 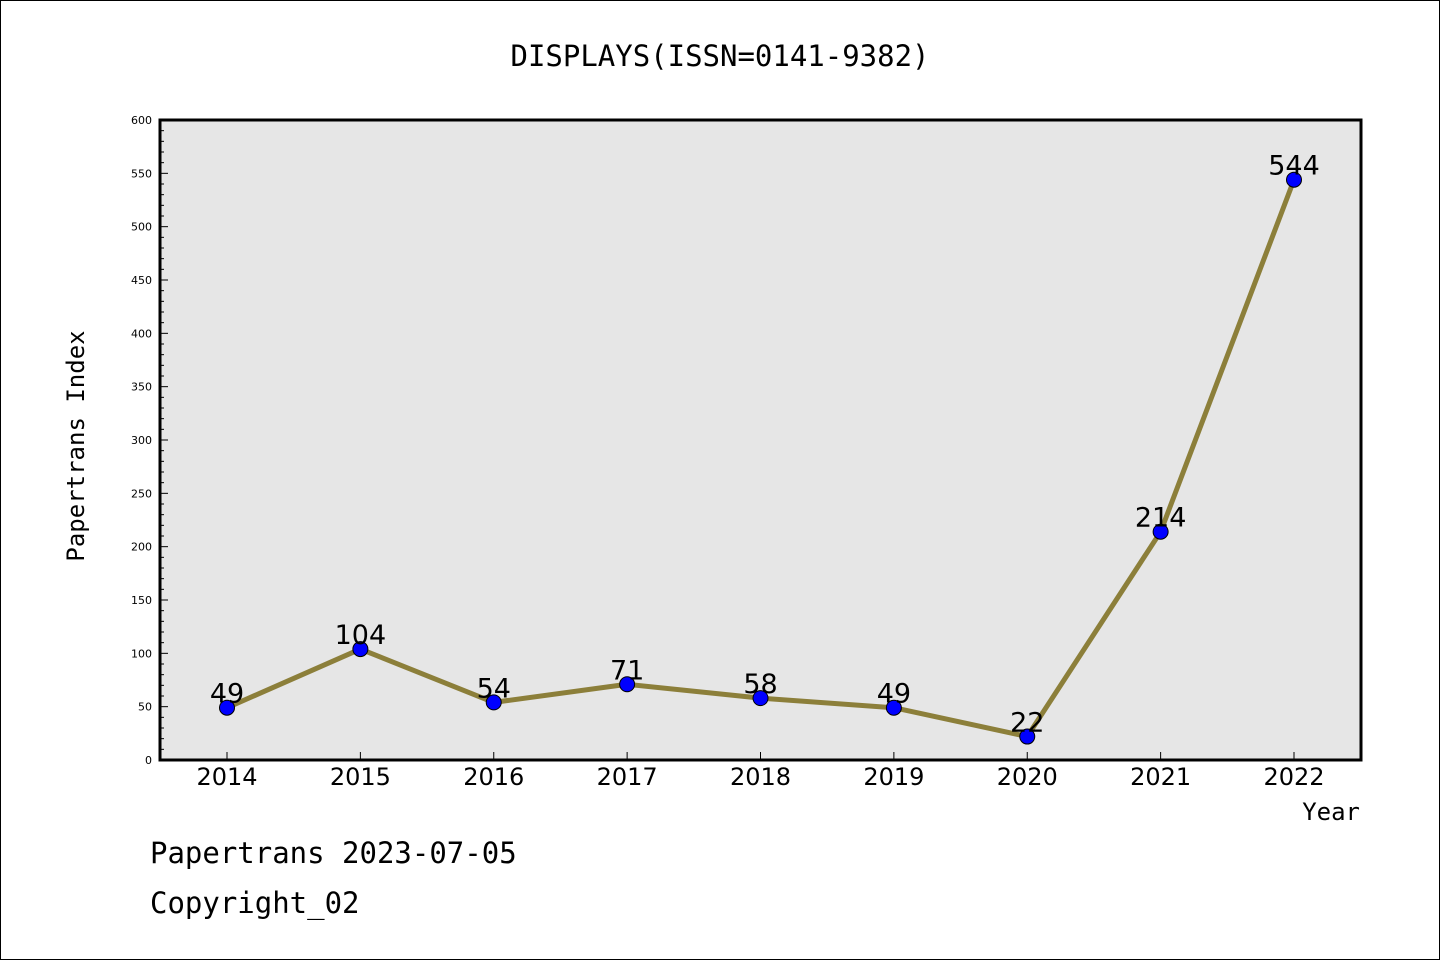 What do you see at coordinates (1160, 777) in the screenshot?
I see `x-tick-label: 2021` at bounding box center [1160, 777].